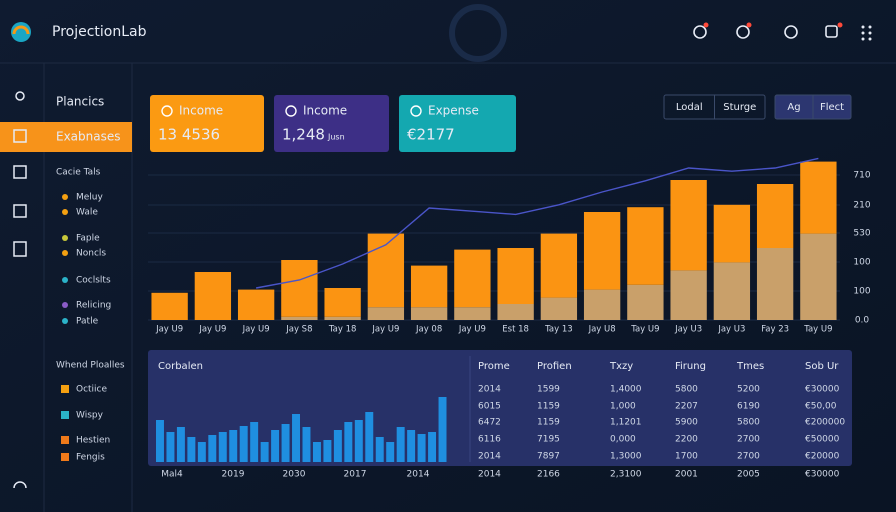  What do you see at coordinates (478, 33) in the screenshot?
I see `watermark` at bounding box center [478, 33].